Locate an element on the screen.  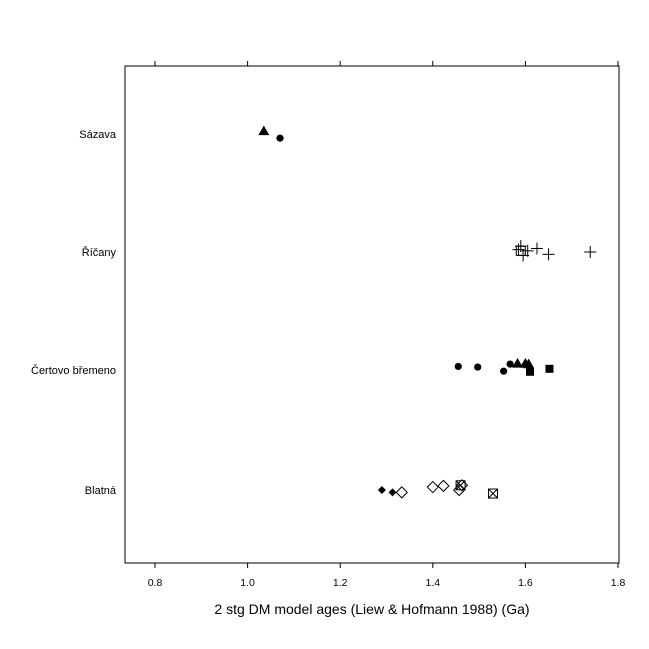
category-labels: Sázava Říčany Čertovo břemeno Blatná is located at coordinates (74, 313).